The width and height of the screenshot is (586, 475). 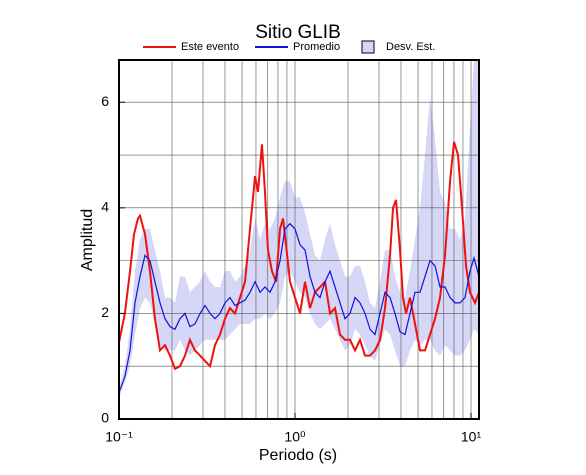 I want to click on legend-label: Desv. Est., so click(x=410, y=47).